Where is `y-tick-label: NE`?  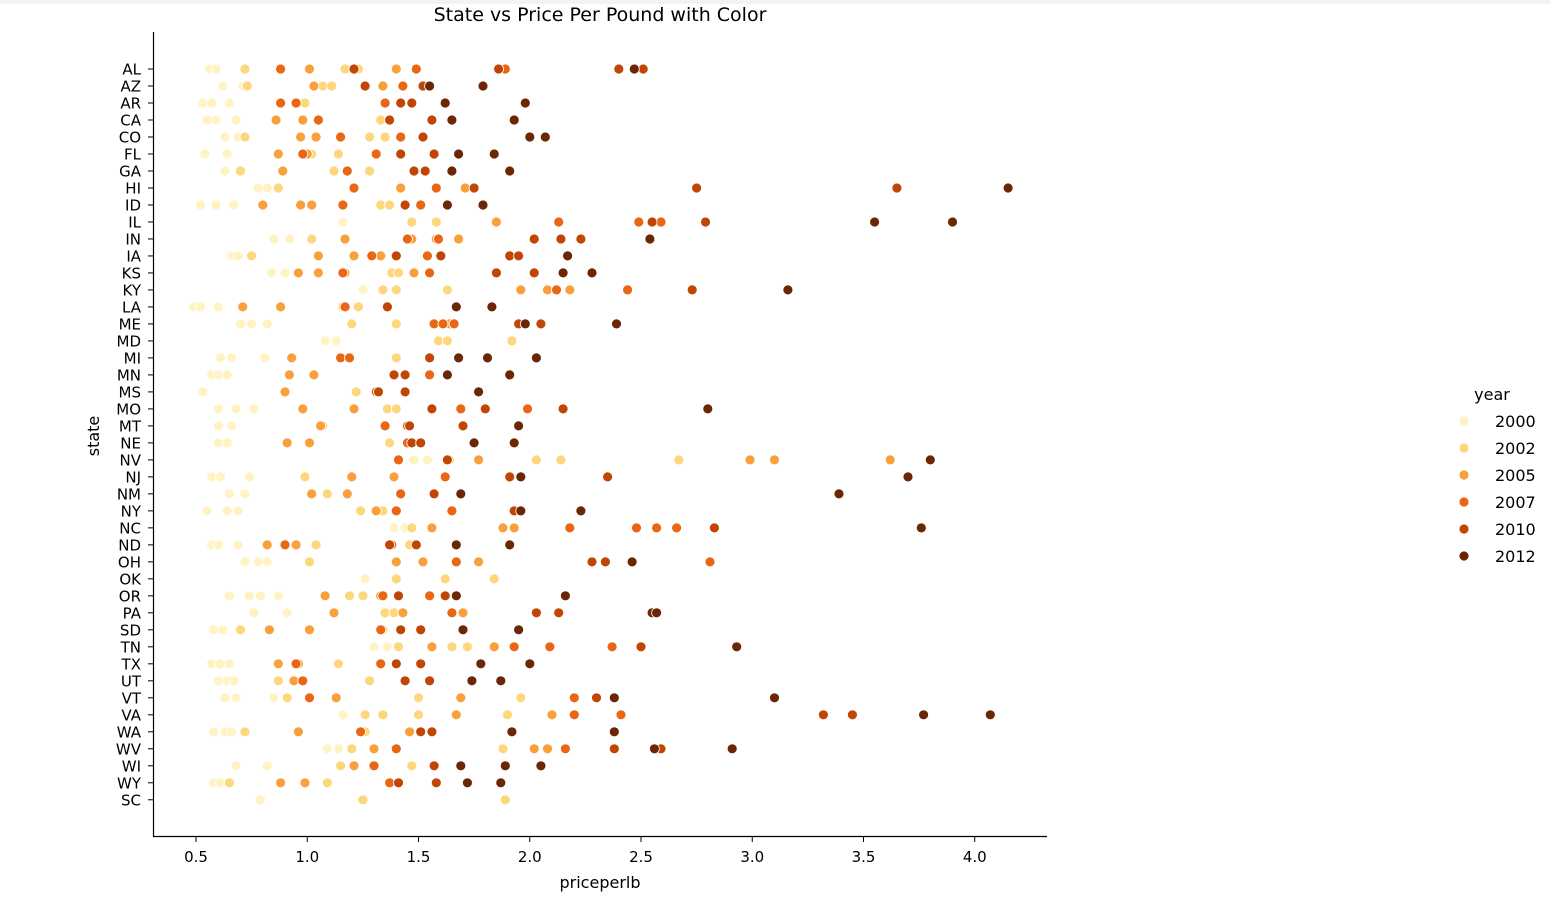 y-tick-label: NE is located at coordinates (130, 443).